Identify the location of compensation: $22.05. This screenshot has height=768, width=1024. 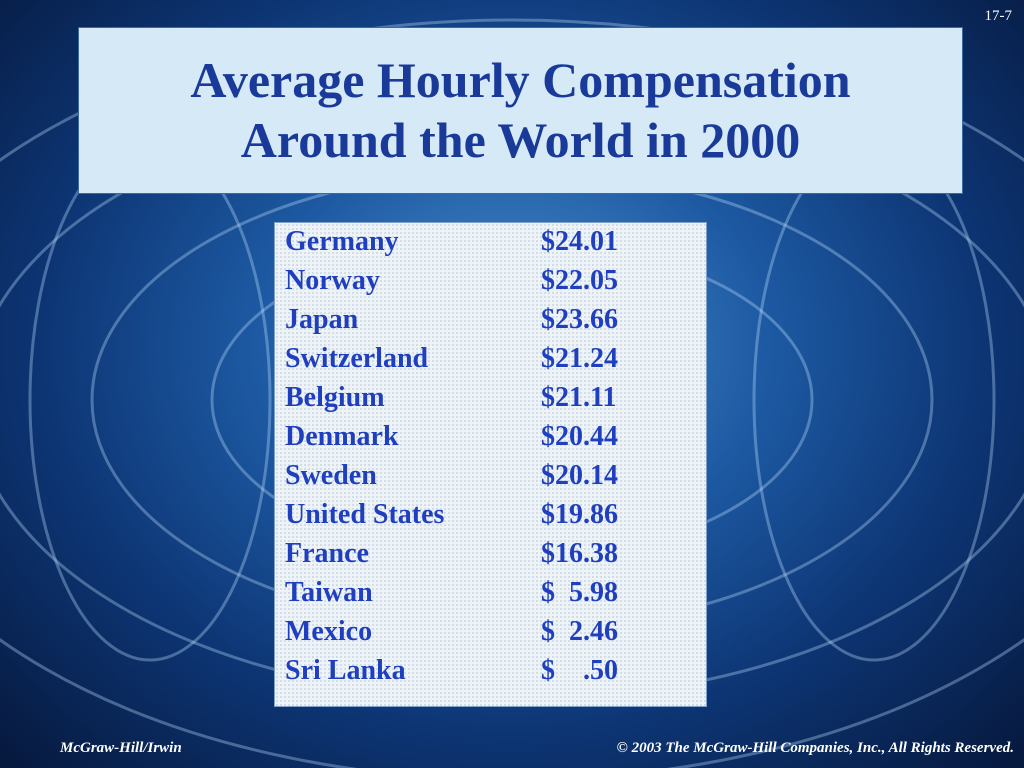
(579, 280).